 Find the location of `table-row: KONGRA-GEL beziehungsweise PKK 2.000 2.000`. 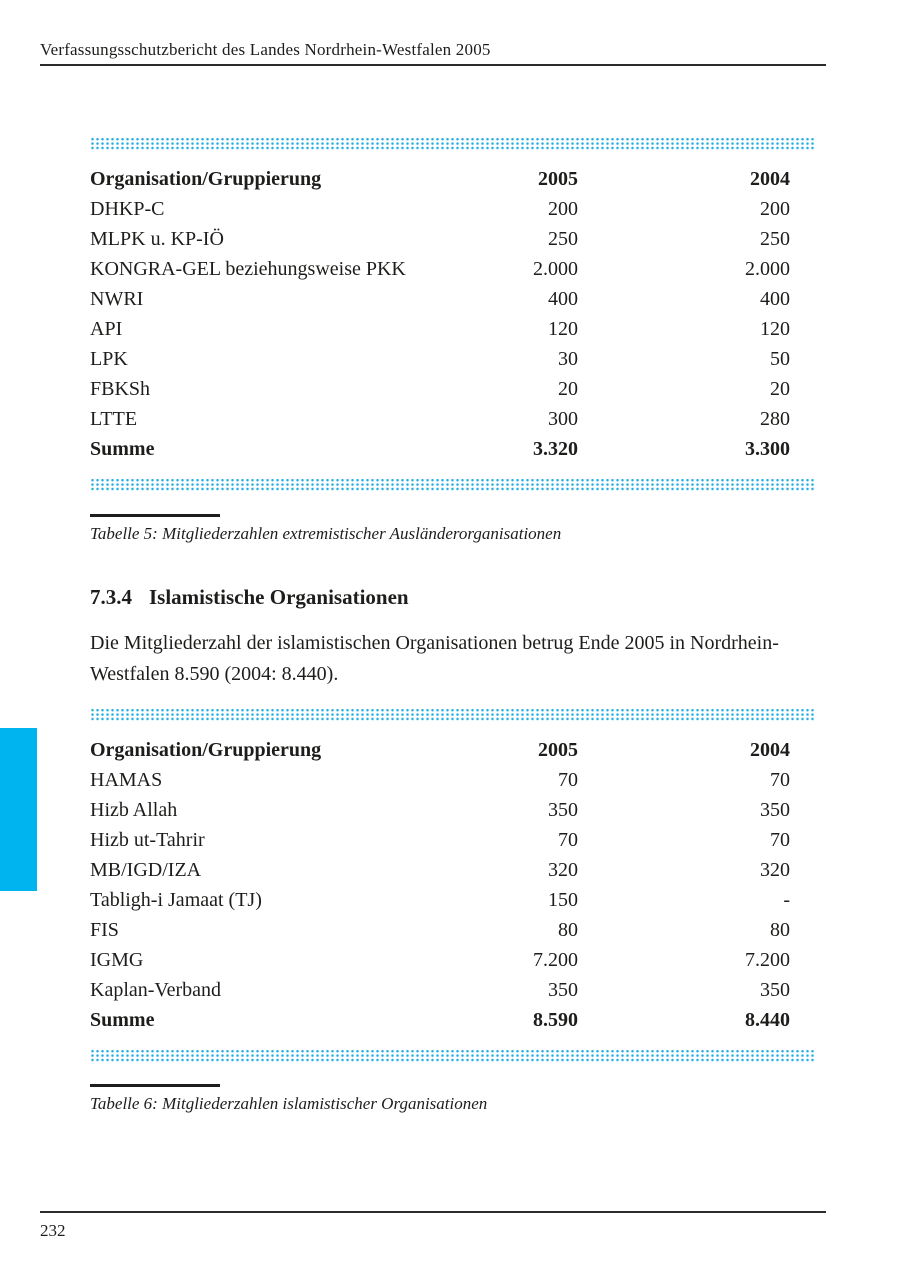

table-row: KONGRA-GEL beziehungsweise PKK 2.000 2.000 is located at coordinates (452, 269).